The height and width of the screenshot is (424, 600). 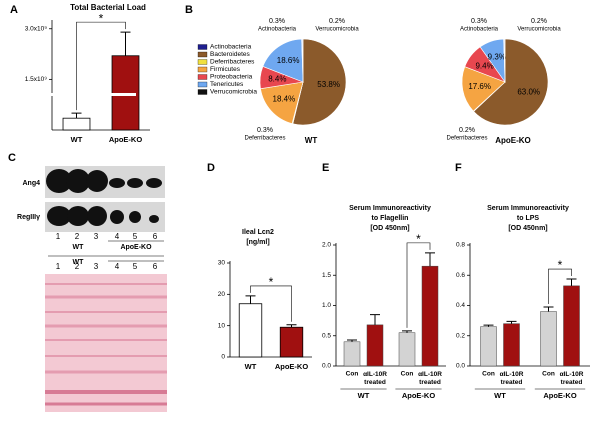 I want to click on slice-label: 8.4%, so click(x=277, y=78).